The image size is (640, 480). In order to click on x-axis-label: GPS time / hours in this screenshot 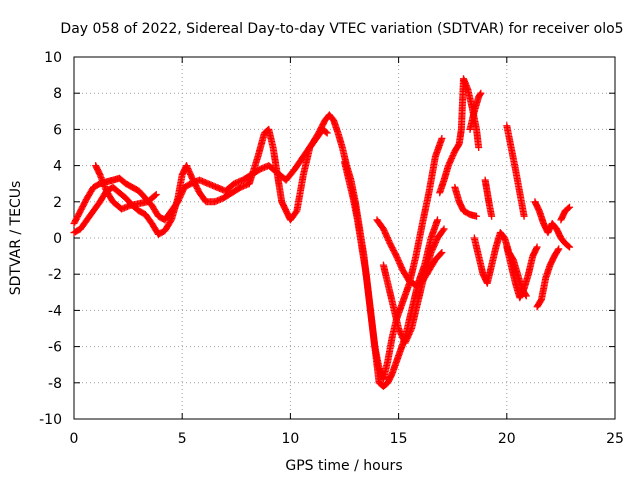, I will do `click(343, 466)`.